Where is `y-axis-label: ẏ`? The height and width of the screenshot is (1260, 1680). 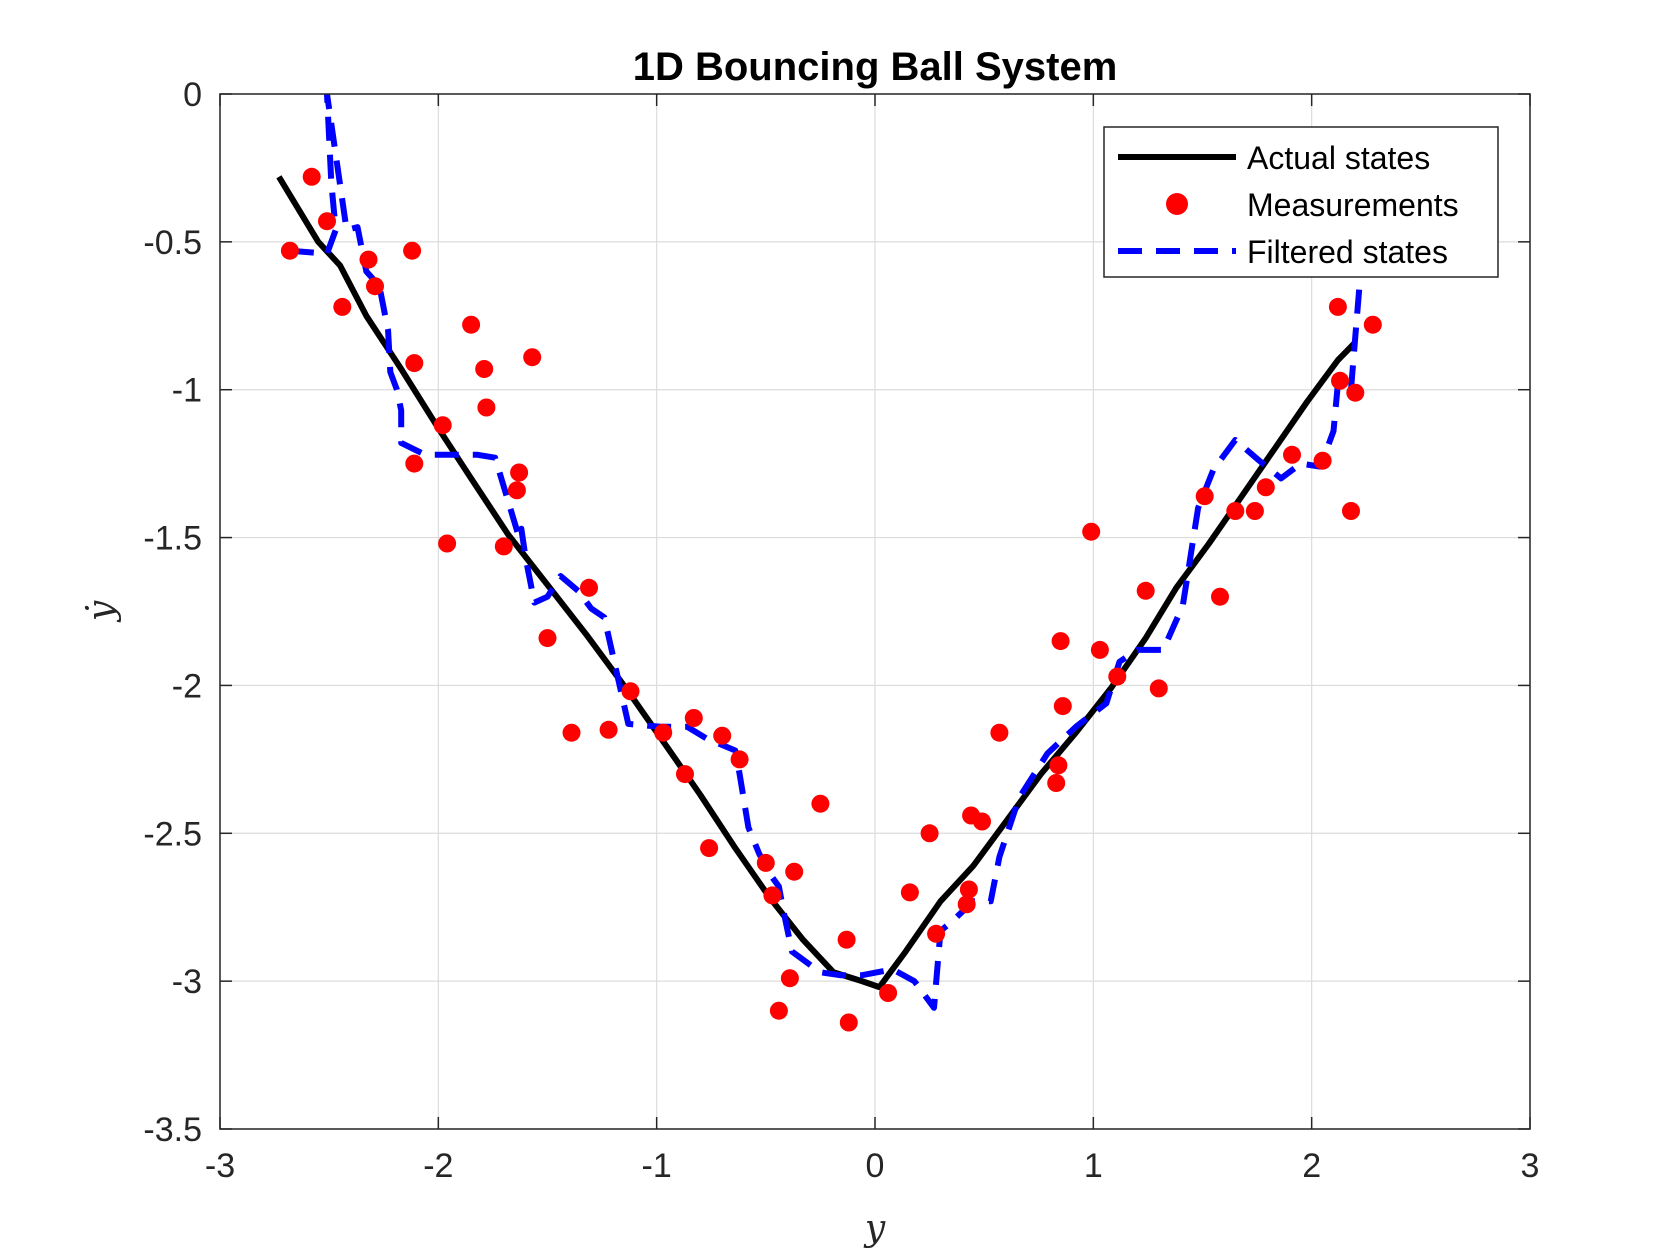 y-axis-label: ẏ is located at coordinates (101, 611).